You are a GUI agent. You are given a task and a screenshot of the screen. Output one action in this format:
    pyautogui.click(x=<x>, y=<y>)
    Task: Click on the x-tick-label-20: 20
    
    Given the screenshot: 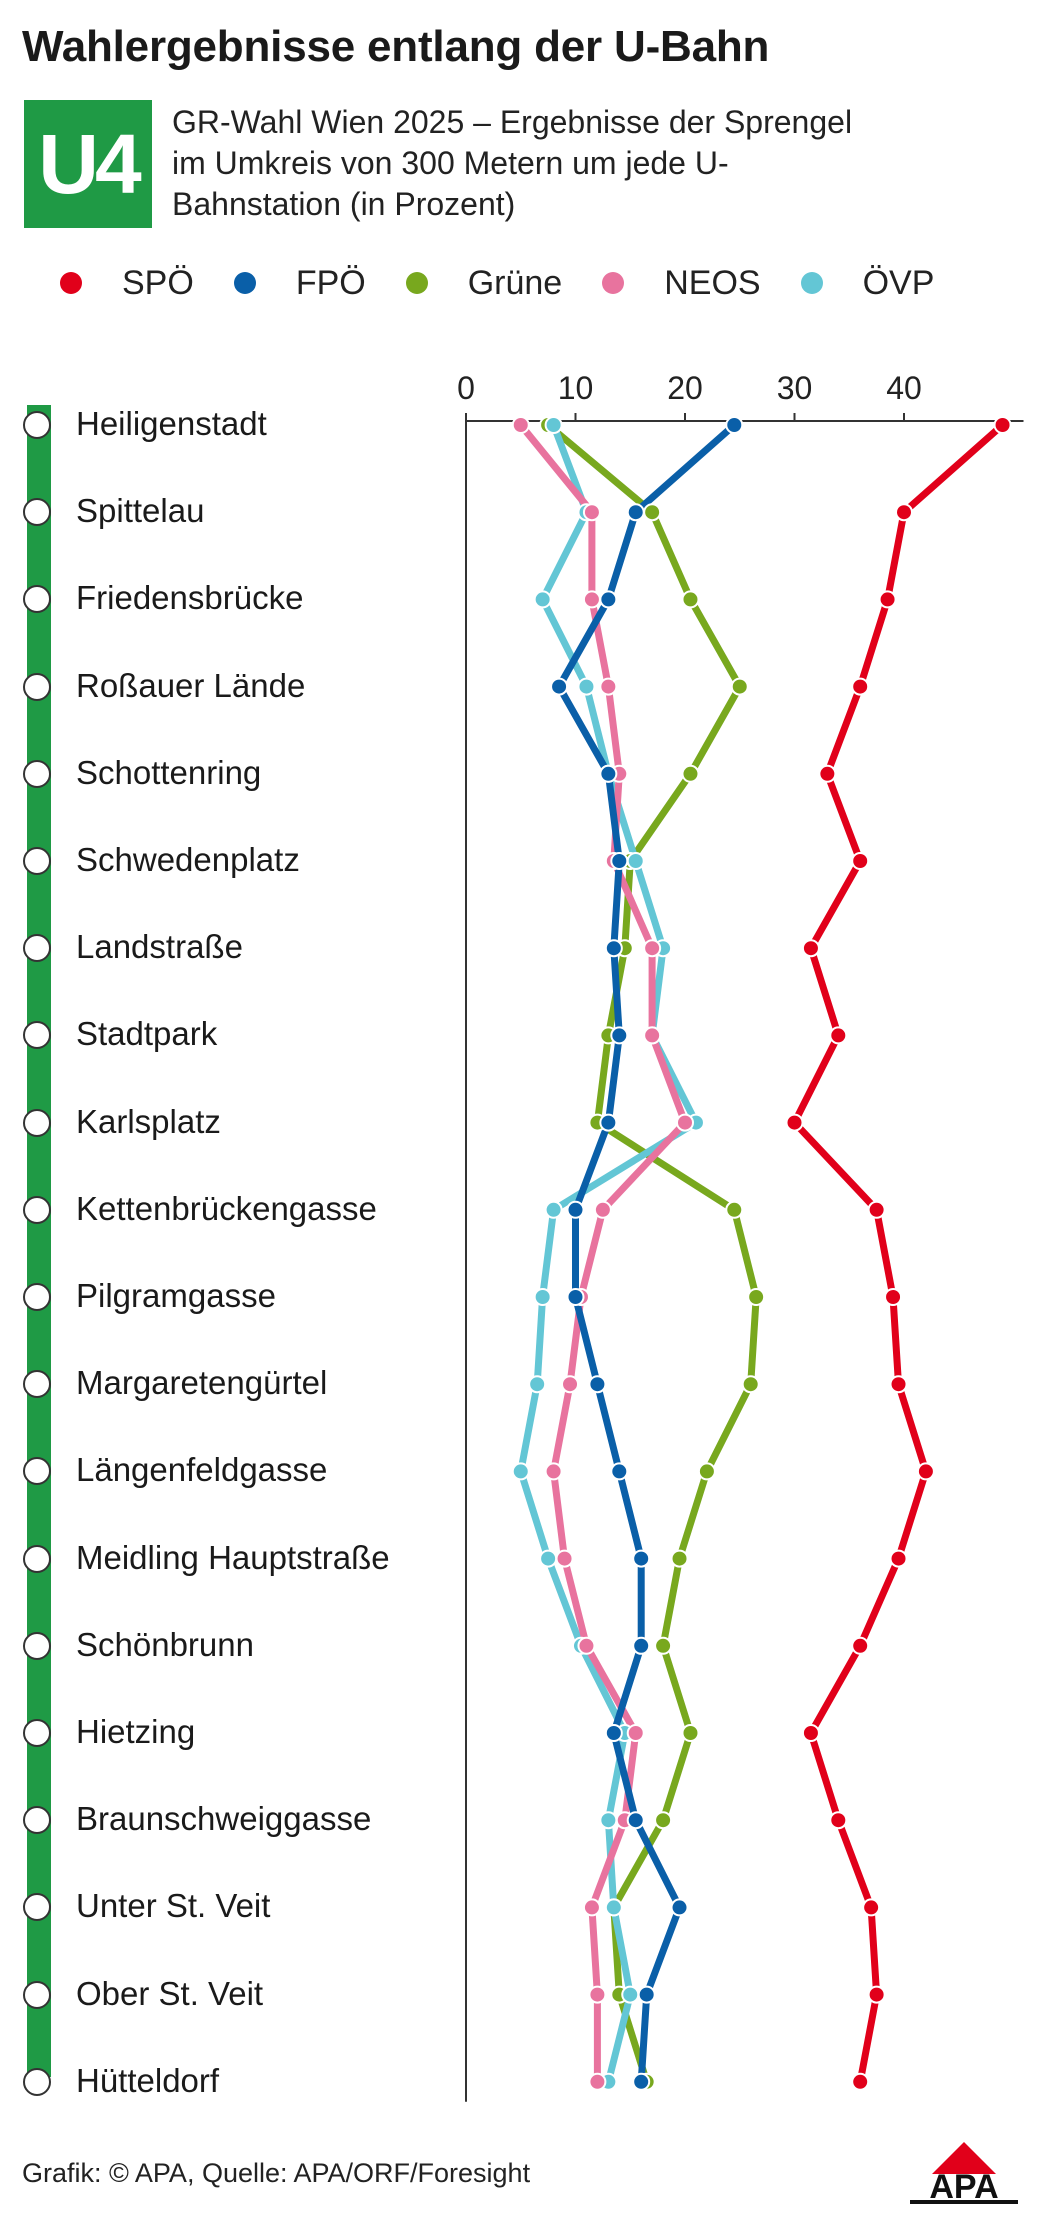 What is the action you would take?
    pyautogui.click(x=685, y=388)
    